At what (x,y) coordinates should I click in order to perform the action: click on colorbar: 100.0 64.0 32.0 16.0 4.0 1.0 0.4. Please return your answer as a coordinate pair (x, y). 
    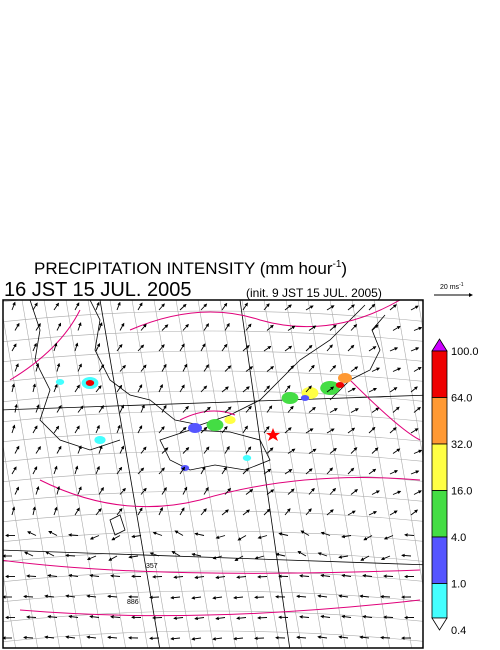
    Looking at the image, I should click on (455, 487).